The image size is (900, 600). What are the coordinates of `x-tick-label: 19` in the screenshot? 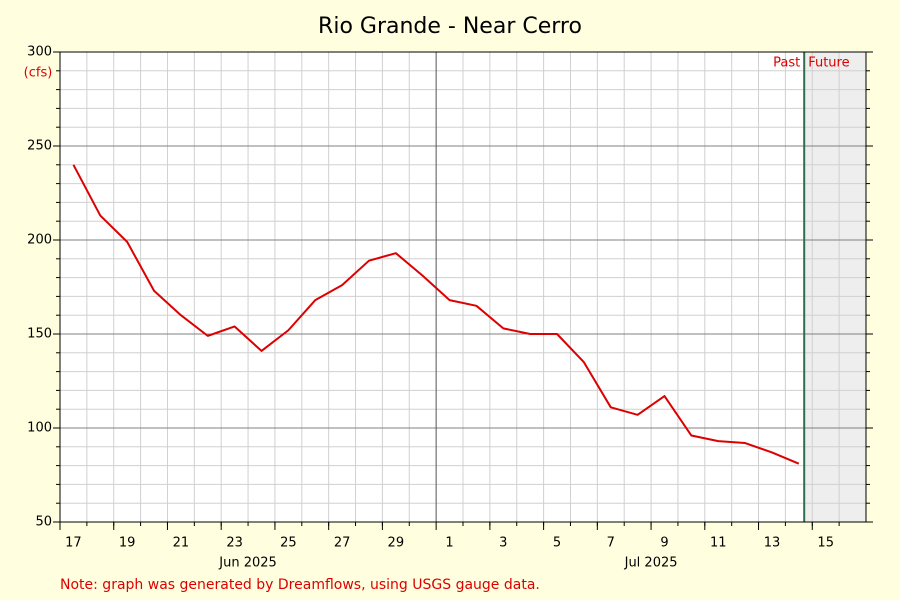 It's located at (127, 543).